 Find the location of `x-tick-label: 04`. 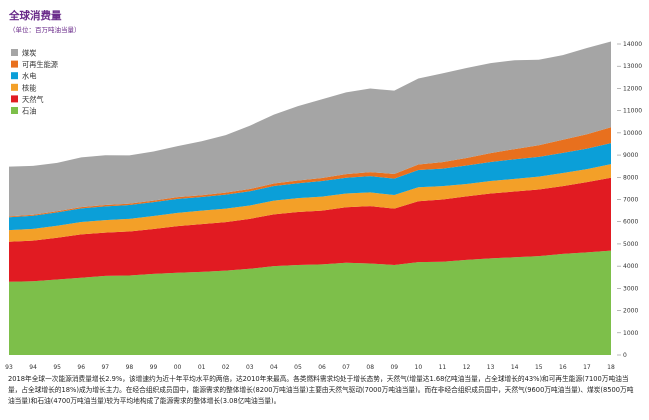

x-tick-label: 04 is located at coordinates (274, 367).